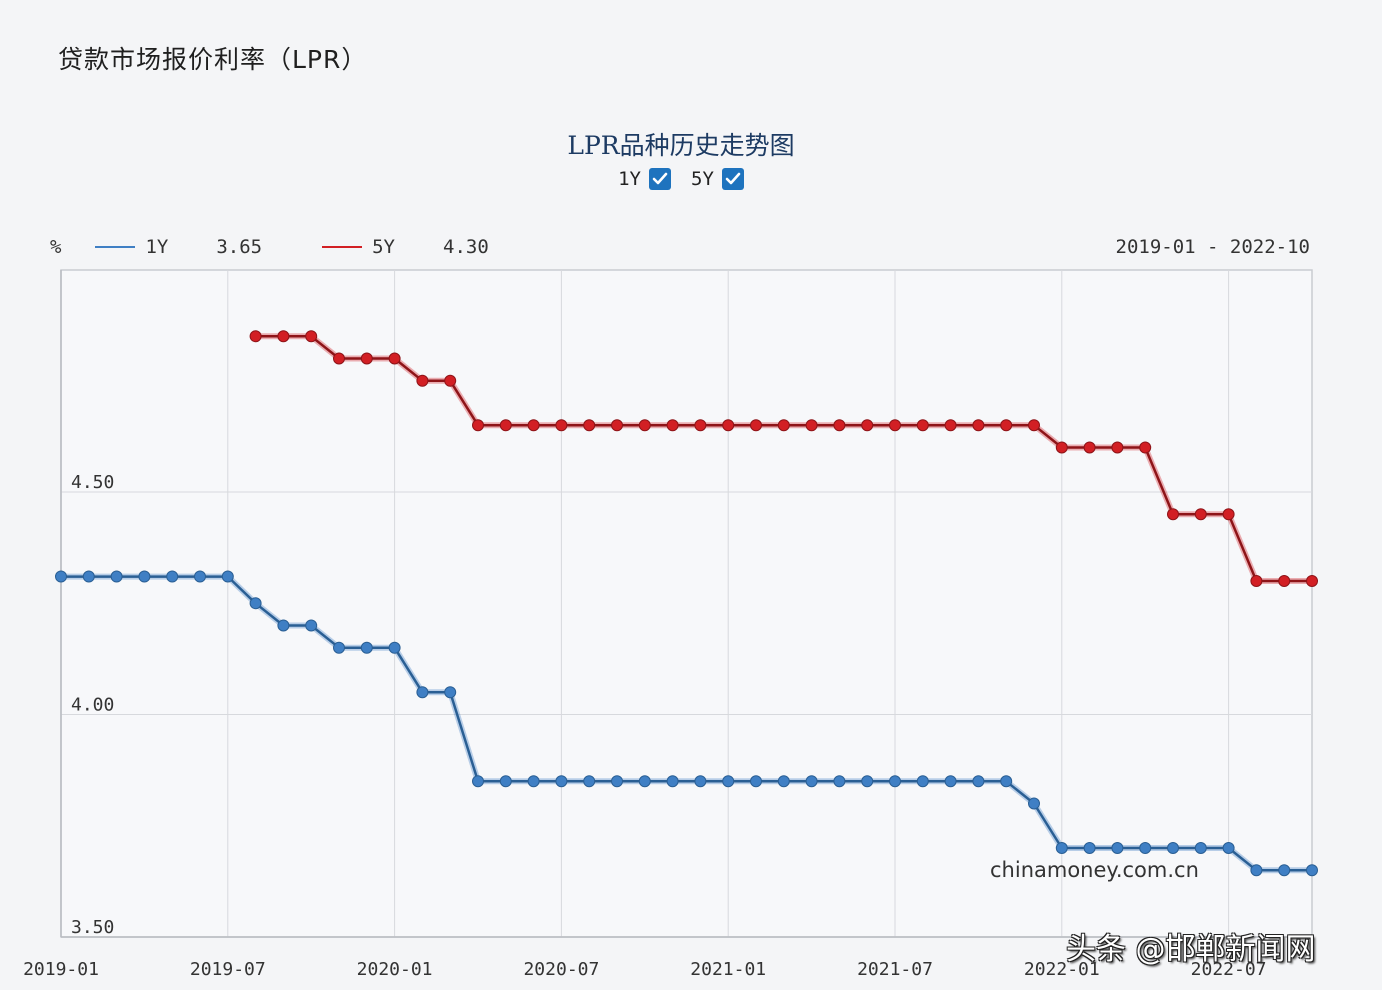 Image resolution: width=1382 pixels, height=990 pixels. Describe the element at coordinates (1191, 949) in the screenshot. I see `author-watermark: 头条 @邯郸新闻网` at that location.